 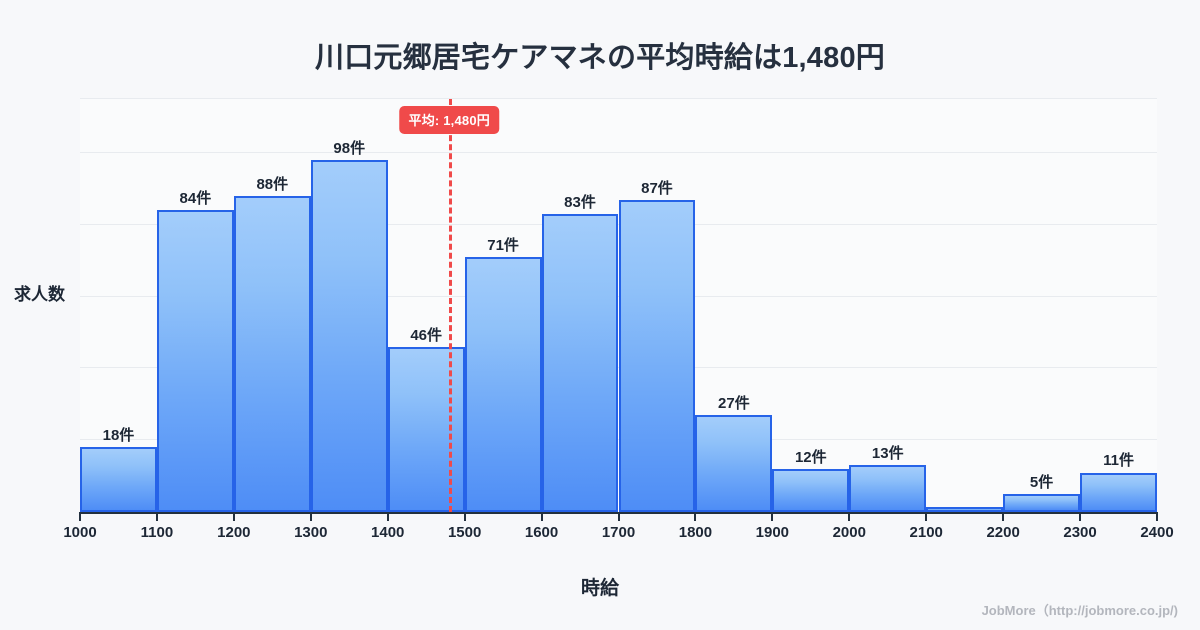 What do you see at coordinates (926, 532) in the screenshot?
I see `x-tick-label: 2100` at bounding box center [926, 532].